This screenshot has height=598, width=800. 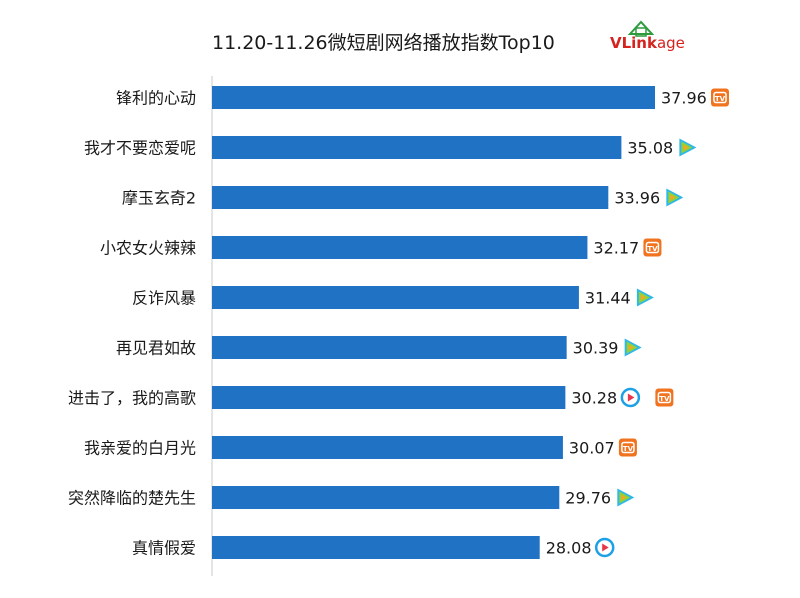 I want to click on logo-house-icon, so click(x=641, y=28).